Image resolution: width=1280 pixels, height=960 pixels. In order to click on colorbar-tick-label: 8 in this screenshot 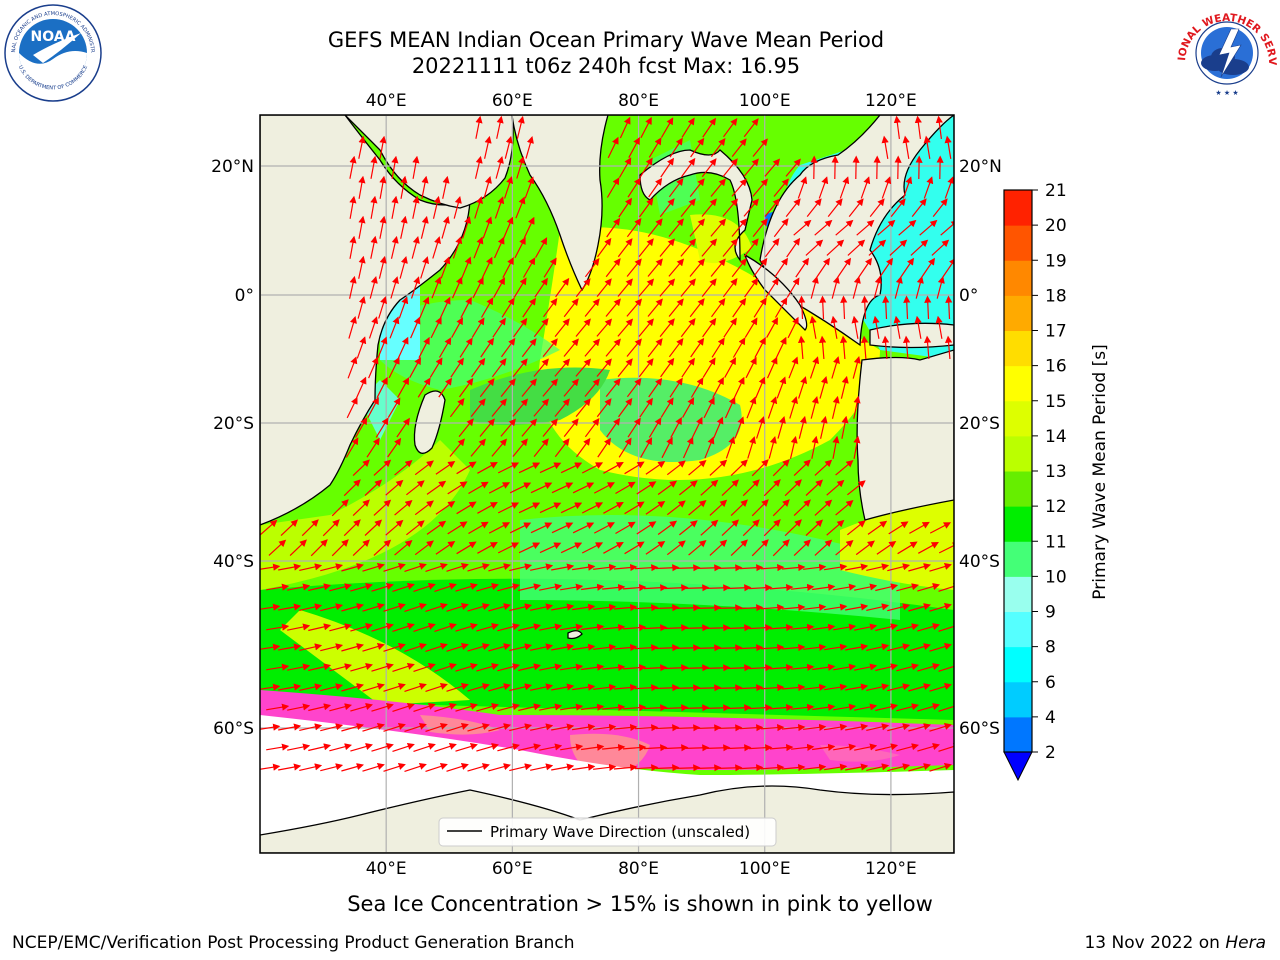, I will do `click(1050, 648)`.